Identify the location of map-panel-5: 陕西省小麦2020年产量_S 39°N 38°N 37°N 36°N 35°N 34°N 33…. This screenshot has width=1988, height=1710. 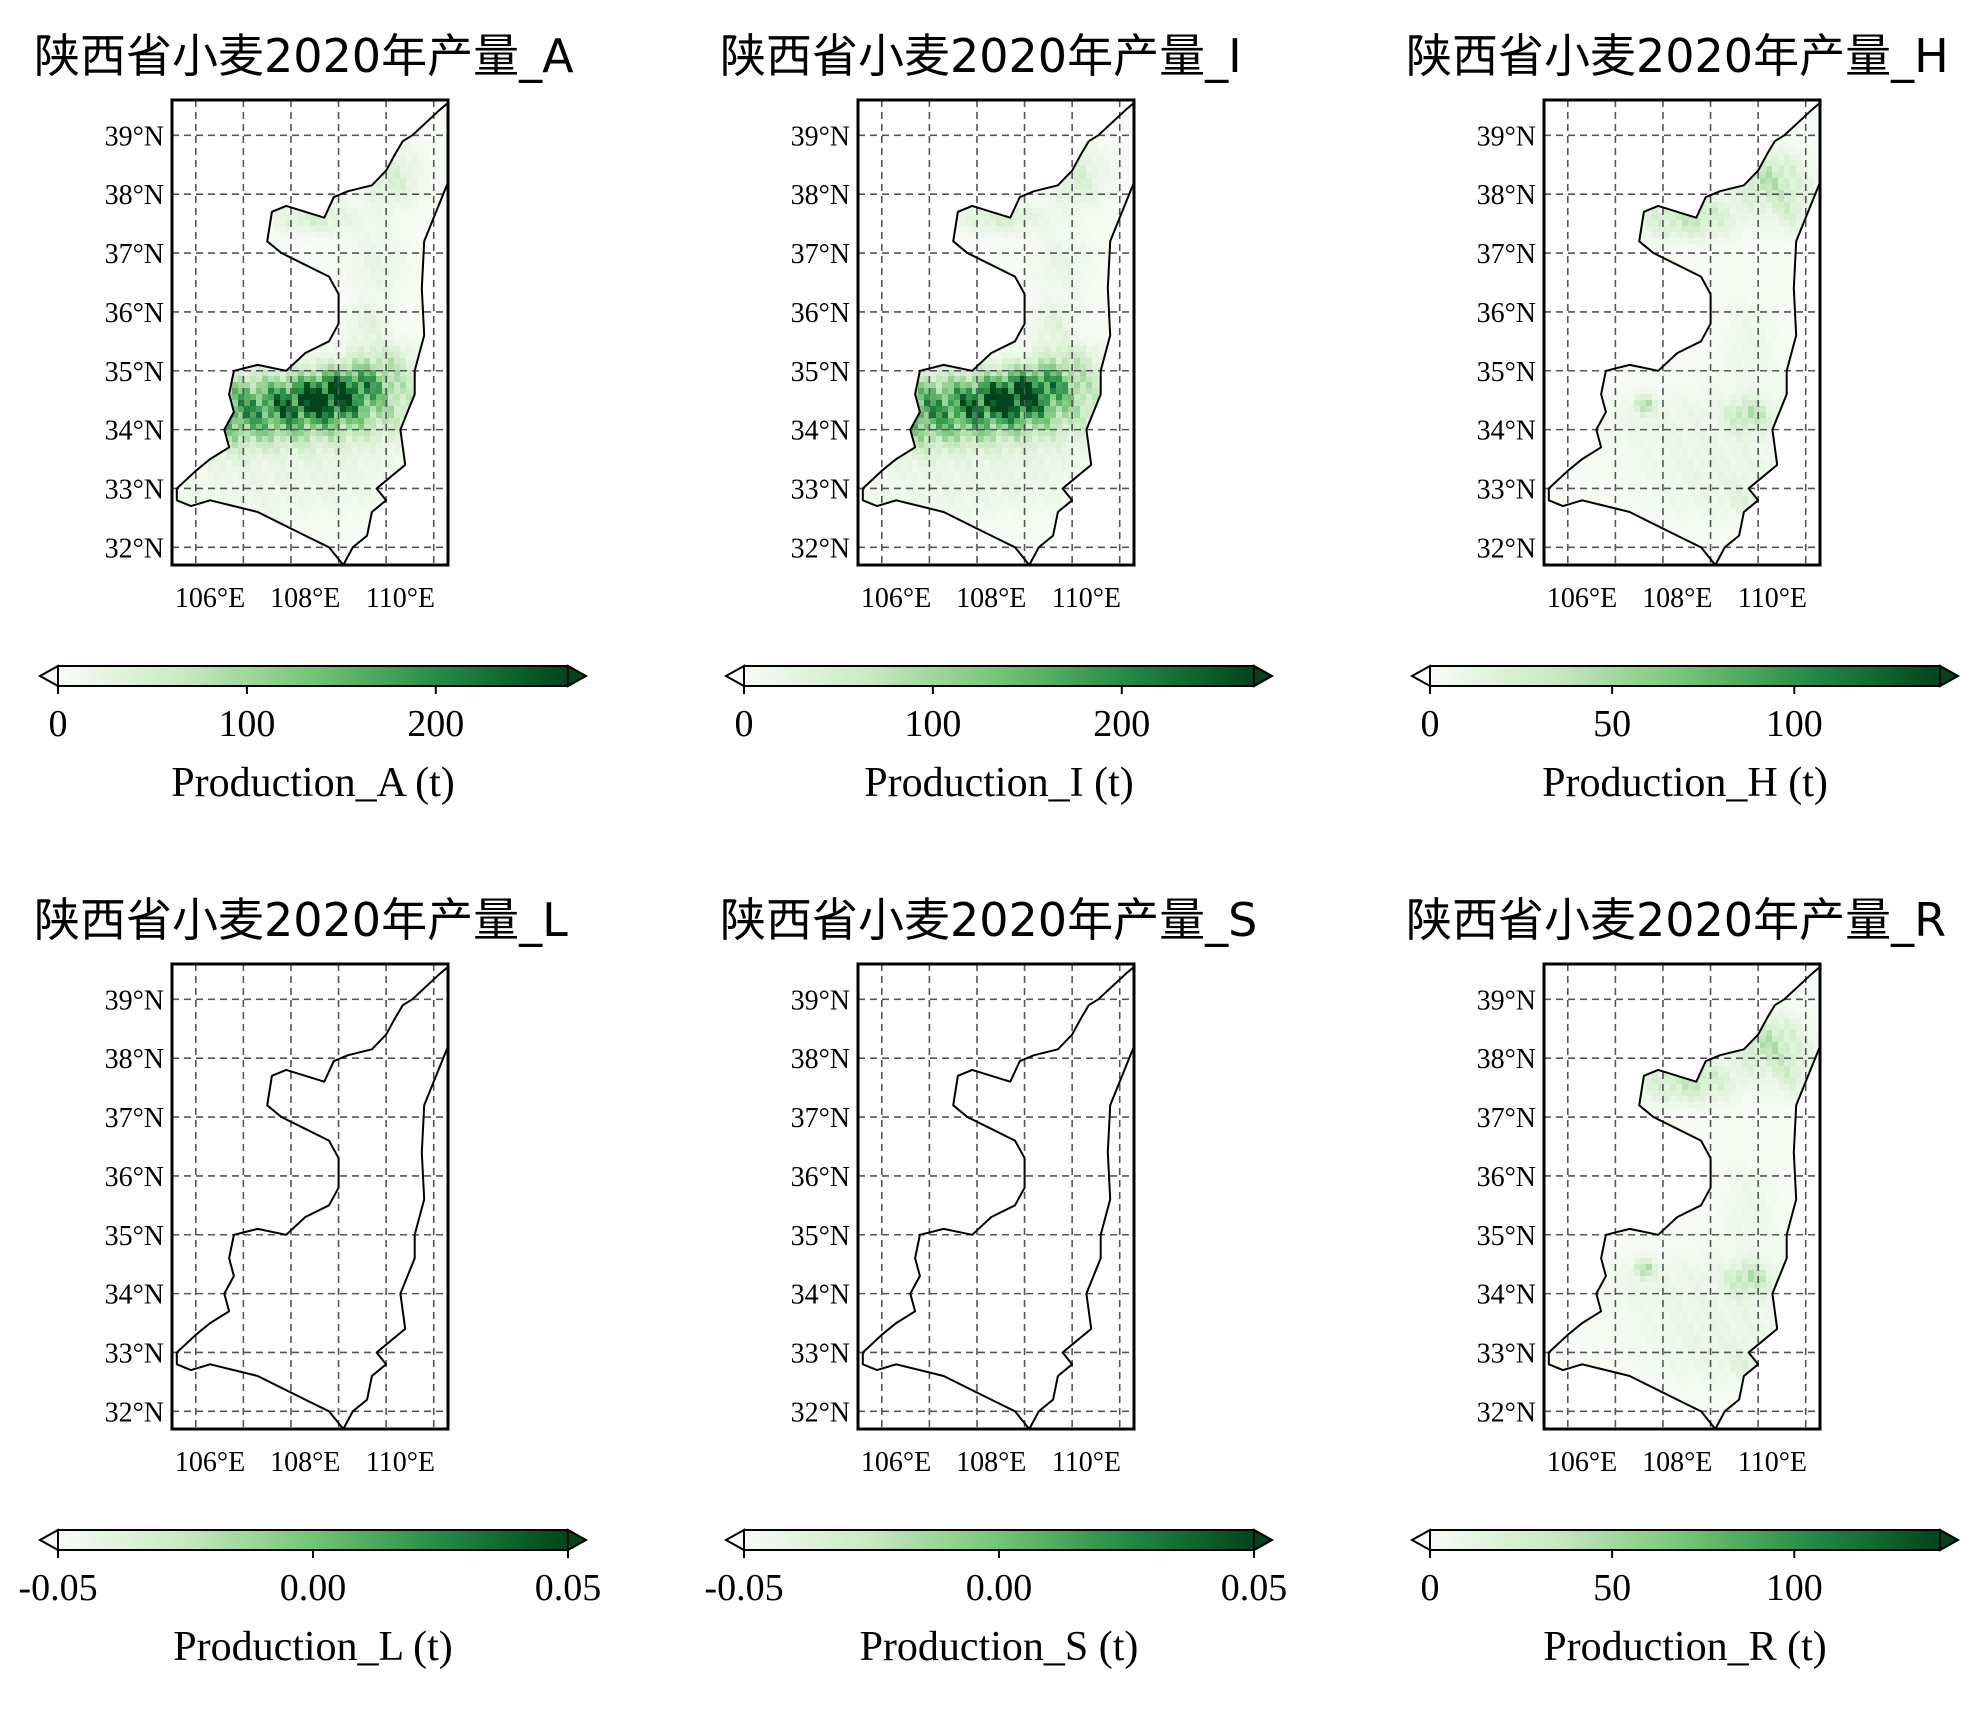
(995, 1281).